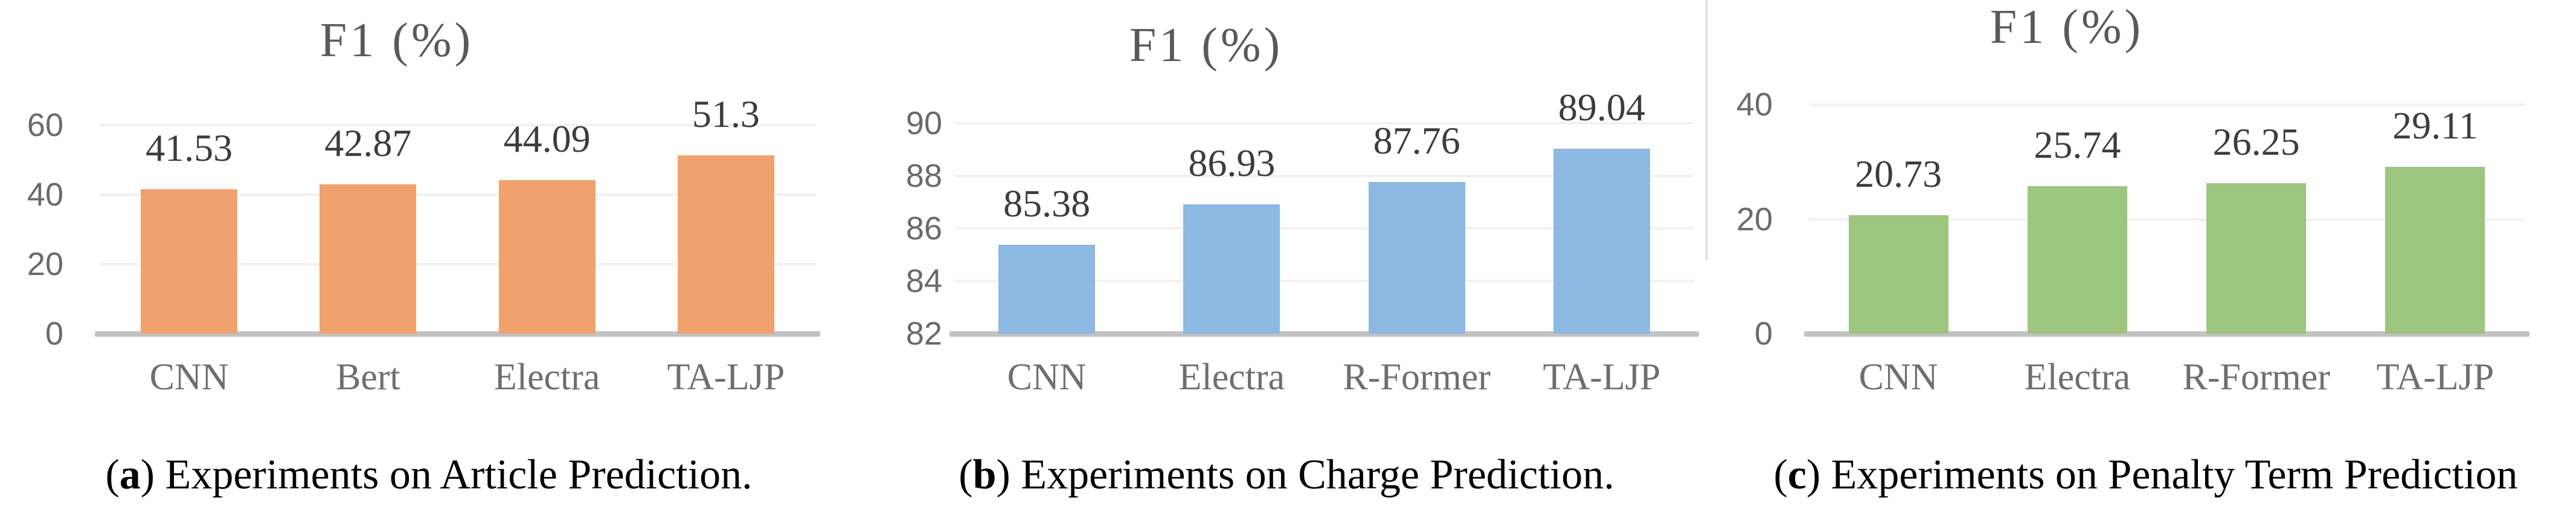 The width and height of the screenshot is (2576, 512). Describe the element at coordinates (984, 475) in the screenshot. I see `caption-b-letter: b` at that location.